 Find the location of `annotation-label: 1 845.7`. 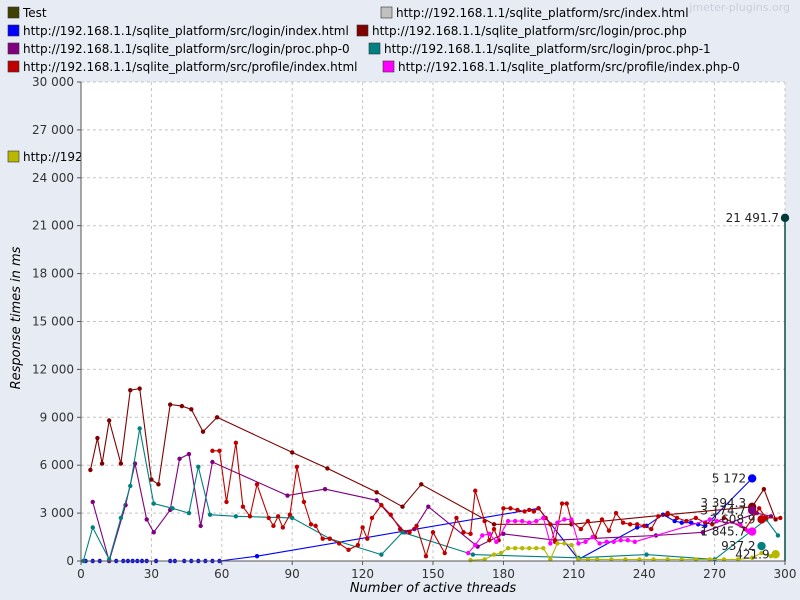

annotation-label: 1 845.7 is located at coordinates (723, 532).